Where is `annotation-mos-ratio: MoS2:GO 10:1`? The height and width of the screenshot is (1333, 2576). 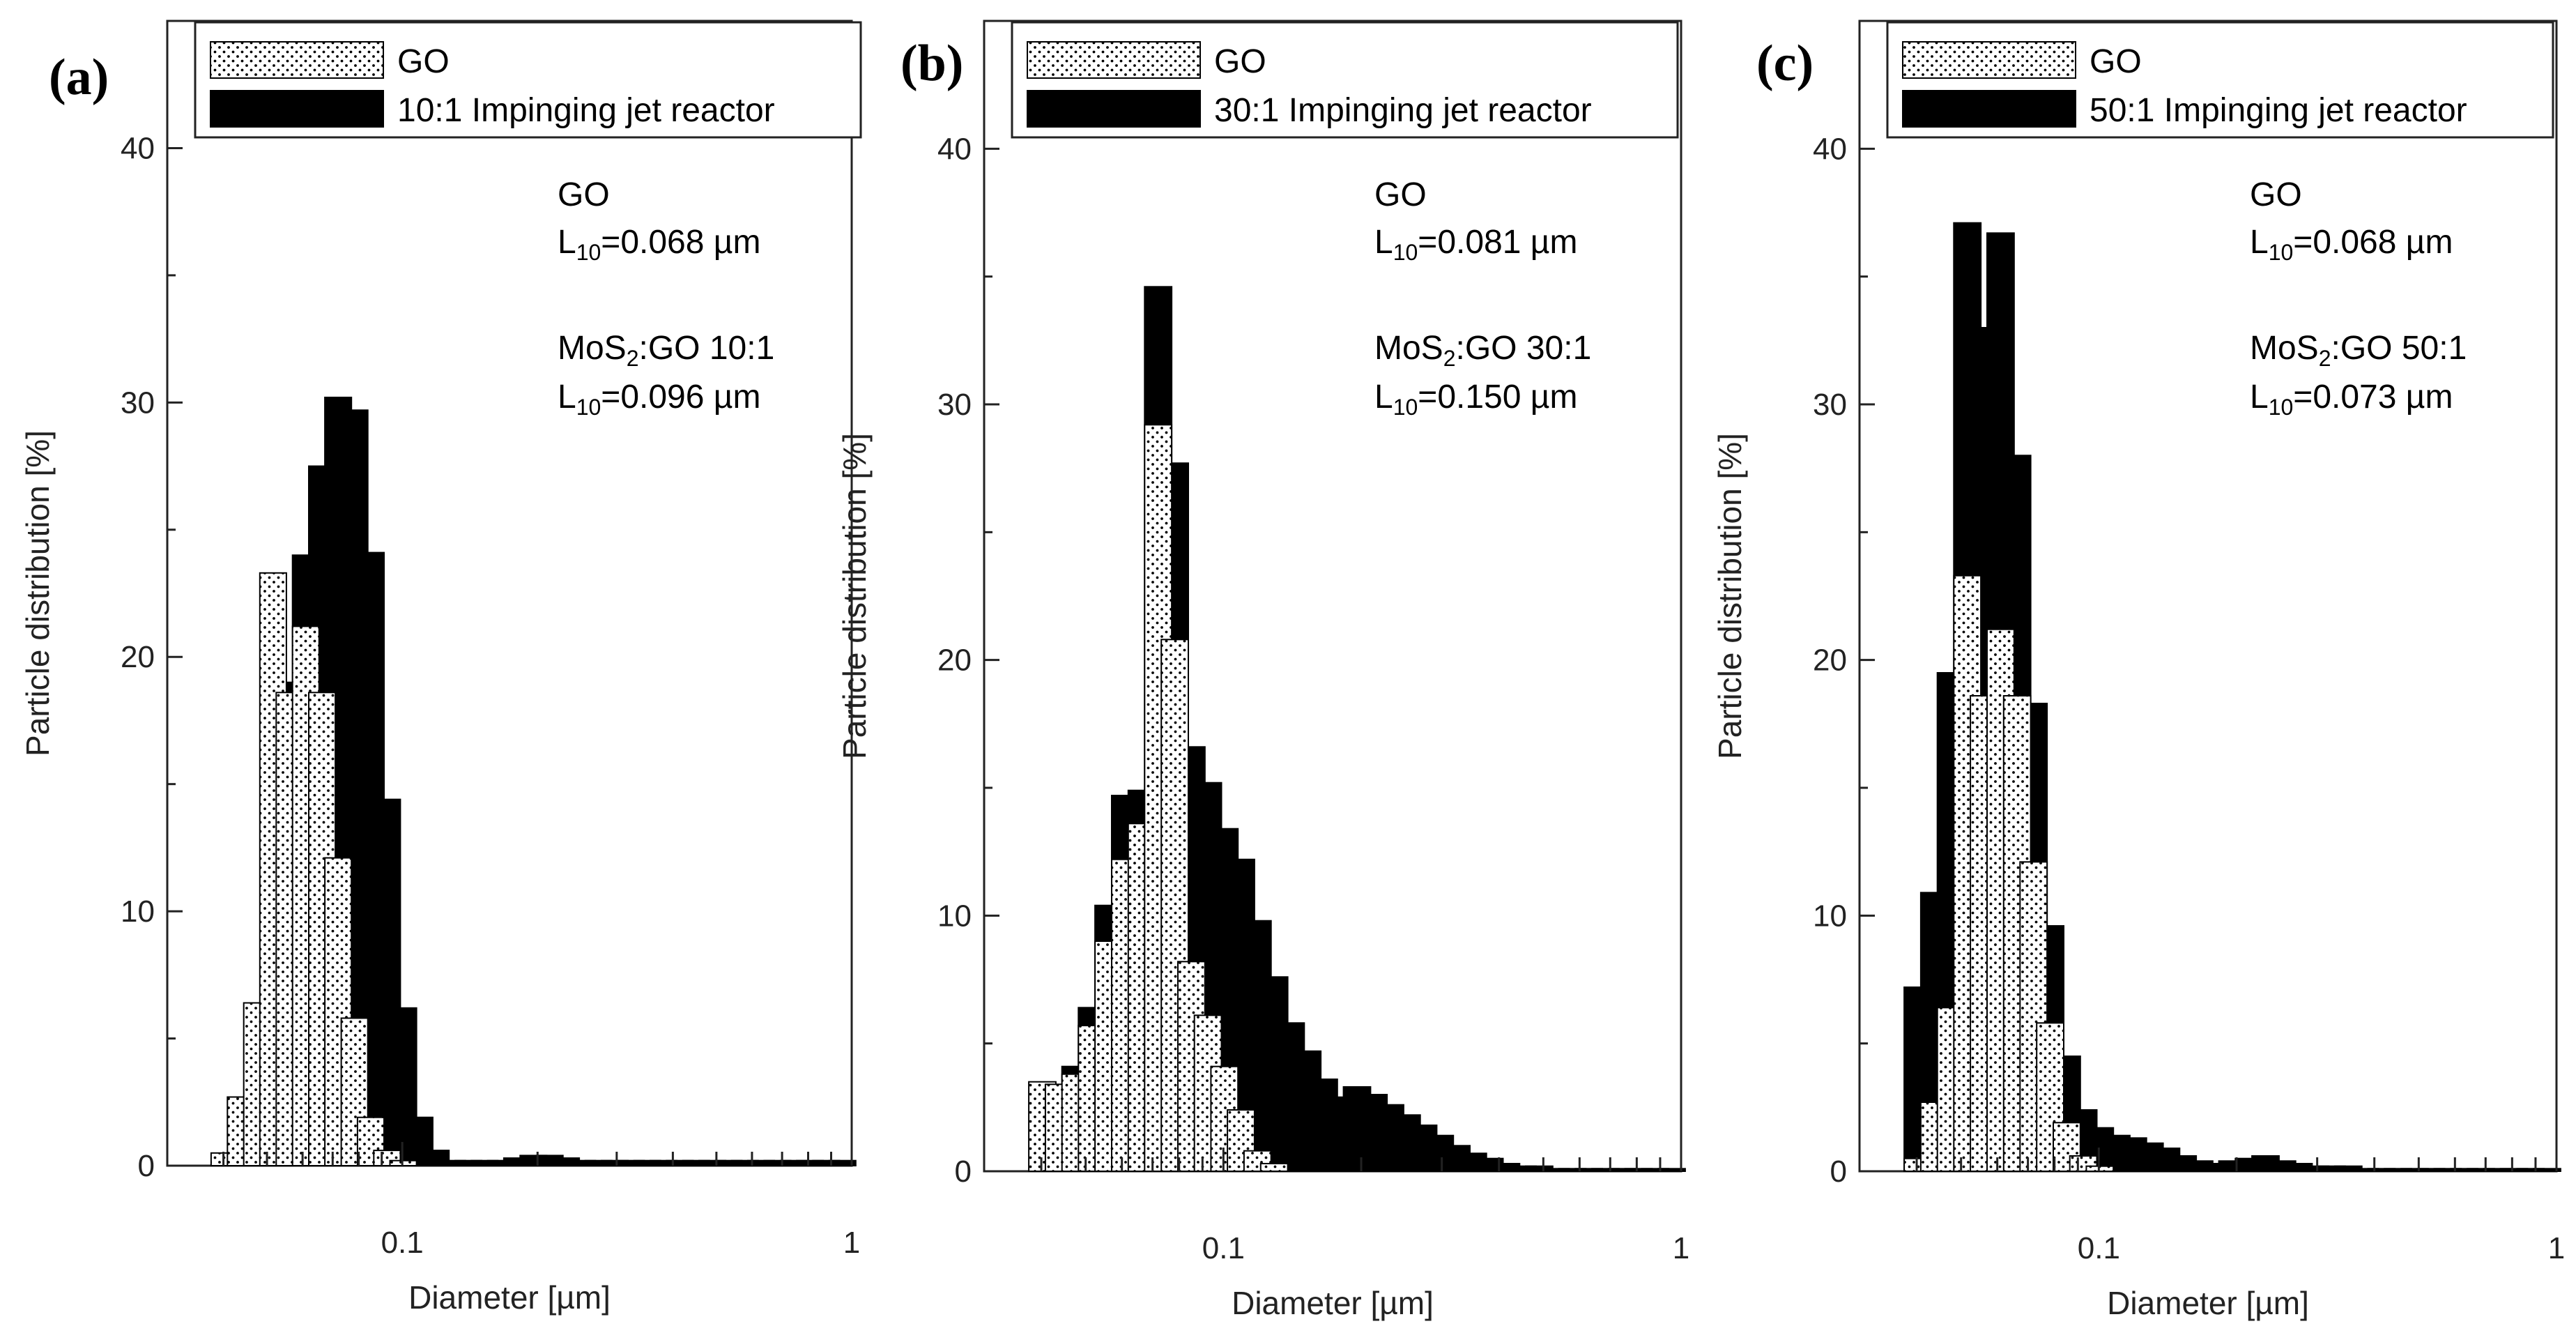
annotation-mos-ratio: MoS2:GO 10:1 is located at coordinates (666, 350).